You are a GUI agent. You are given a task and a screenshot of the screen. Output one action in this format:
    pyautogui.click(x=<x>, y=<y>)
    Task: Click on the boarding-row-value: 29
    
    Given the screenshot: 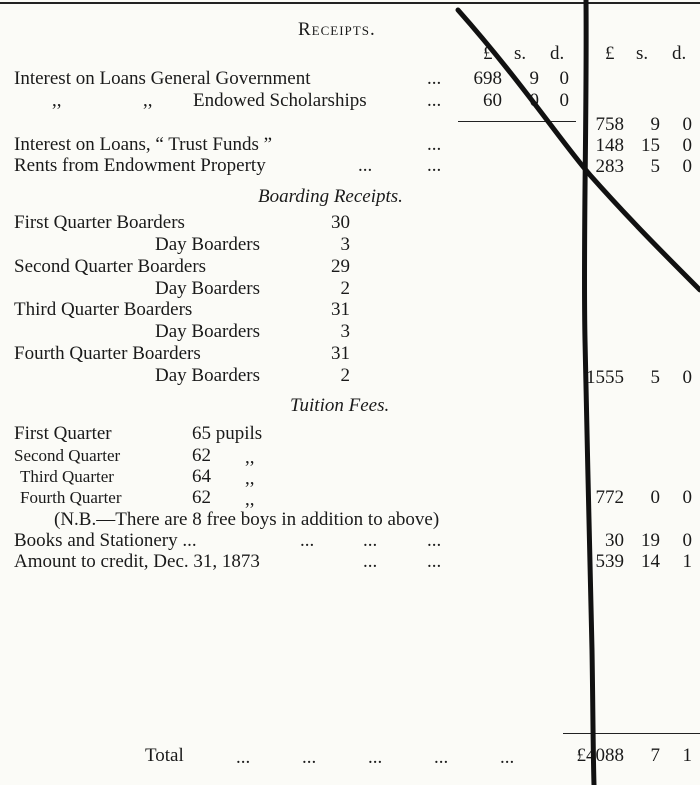 What is the action you would take?
    pyautogui.click(x=340, y=266)
    